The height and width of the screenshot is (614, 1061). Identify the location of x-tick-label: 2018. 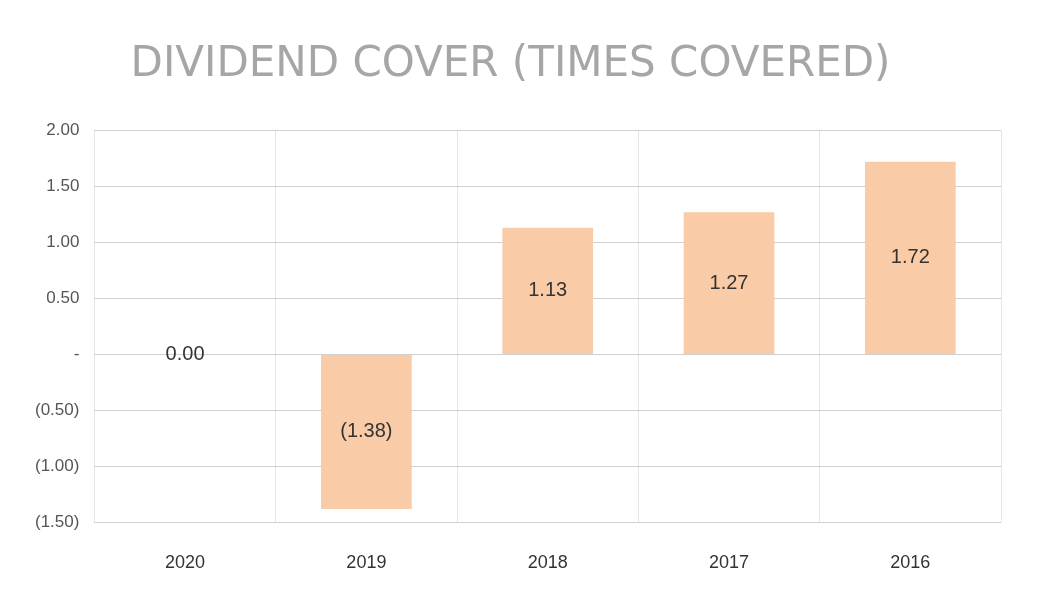
(547, 562).